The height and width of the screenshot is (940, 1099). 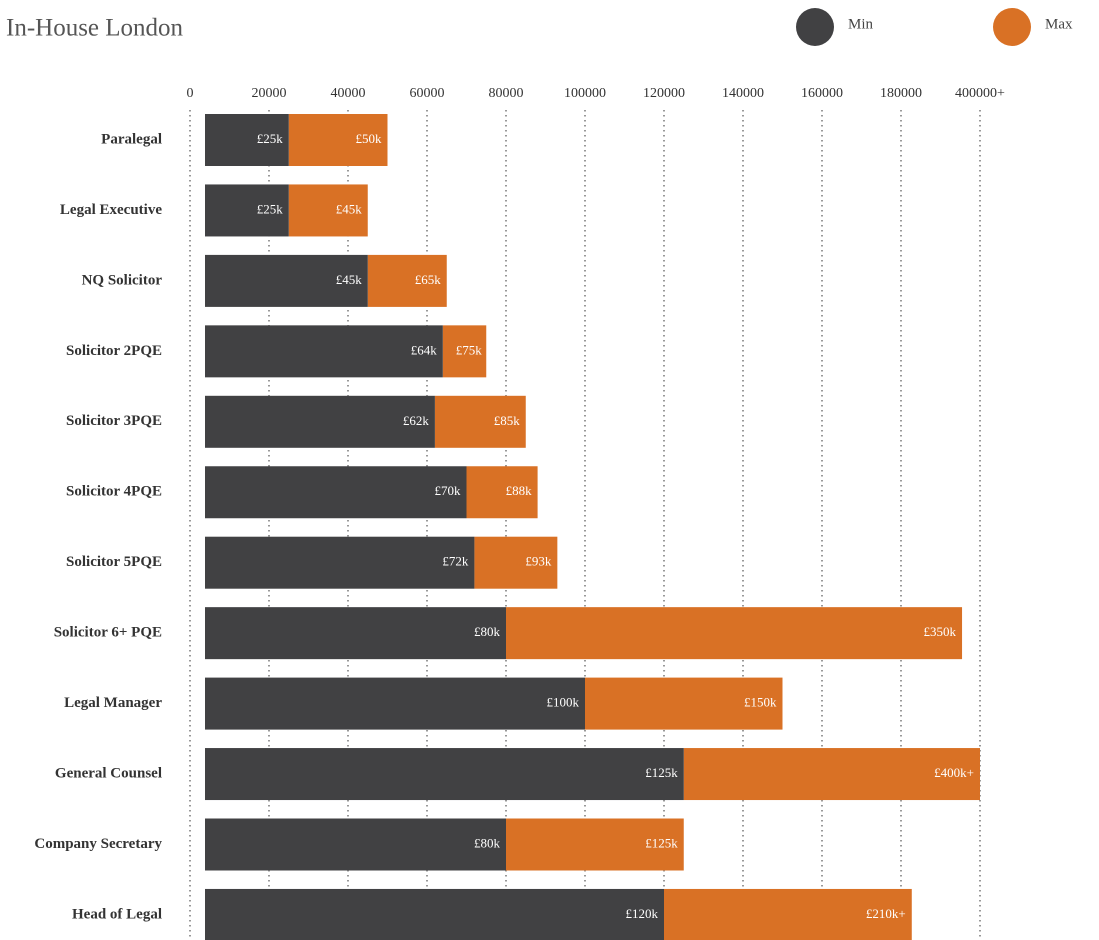 I want to click on value-label: £50k, so click(x=369, y=138).